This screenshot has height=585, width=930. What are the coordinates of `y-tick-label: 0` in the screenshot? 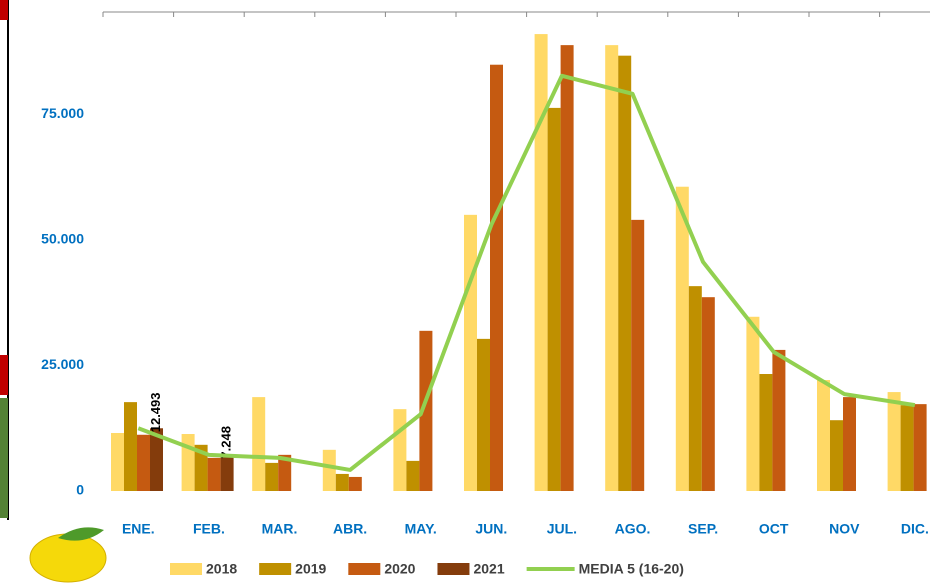 It's located at (80, 490).